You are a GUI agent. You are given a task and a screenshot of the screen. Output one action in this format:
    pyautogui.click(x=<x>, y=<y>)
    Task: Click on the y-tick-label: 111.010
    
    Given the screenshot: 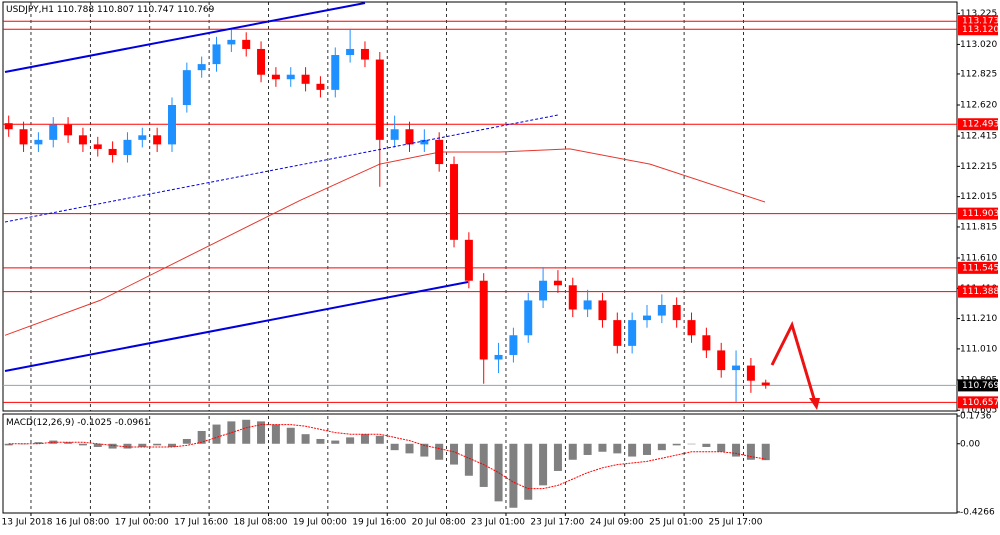 What is the action you would take?
    pyautogui.click(x=978, y=349)
    